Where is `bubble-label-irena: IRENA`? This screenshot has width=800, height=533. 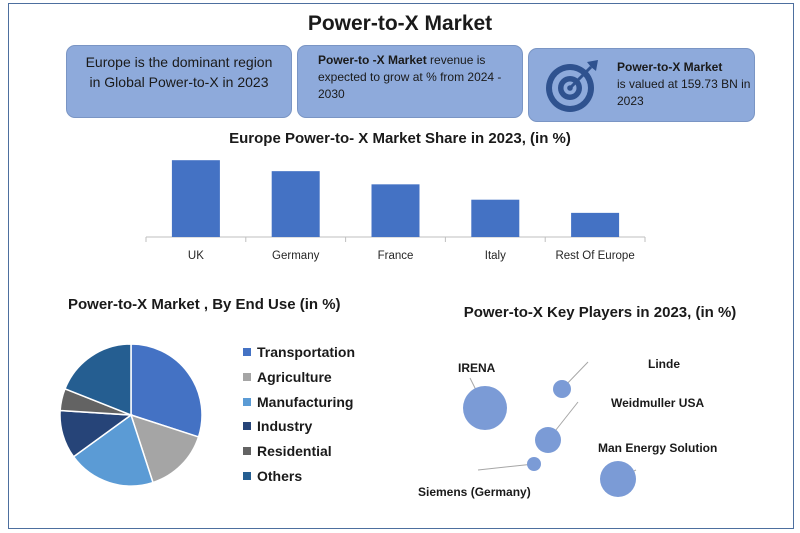
bubble-label-irena: IRENA is located at coordinates (477, 368).